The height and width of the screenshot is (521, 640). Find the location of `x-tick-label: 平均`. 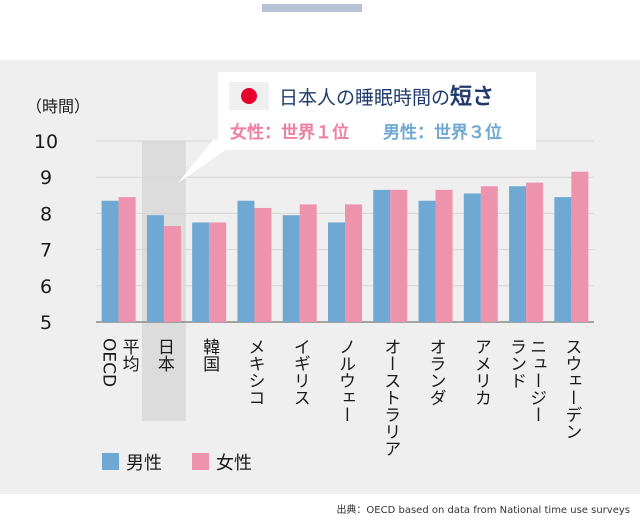

x-tick-label: 平均 is located at coordinates (129, 355).